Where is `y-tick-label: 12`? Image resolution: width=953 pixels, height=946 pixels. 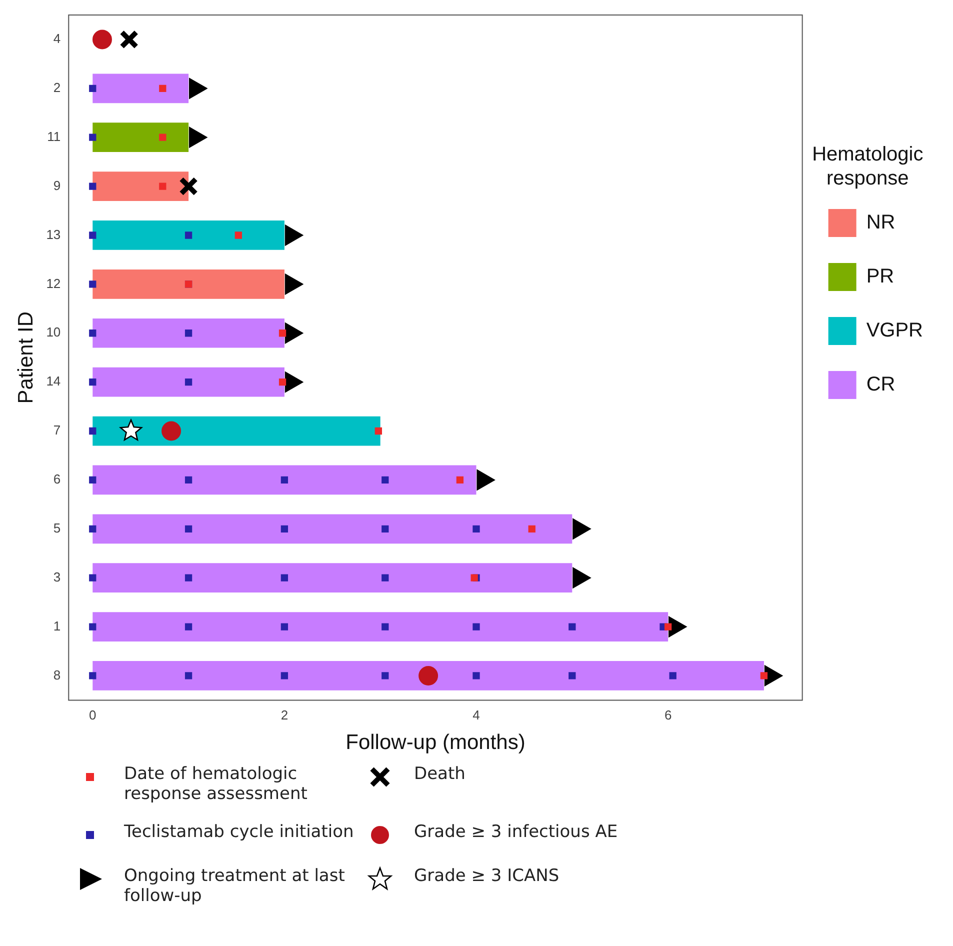 y-tick-label: 12 is located at coordinates (53, 283).